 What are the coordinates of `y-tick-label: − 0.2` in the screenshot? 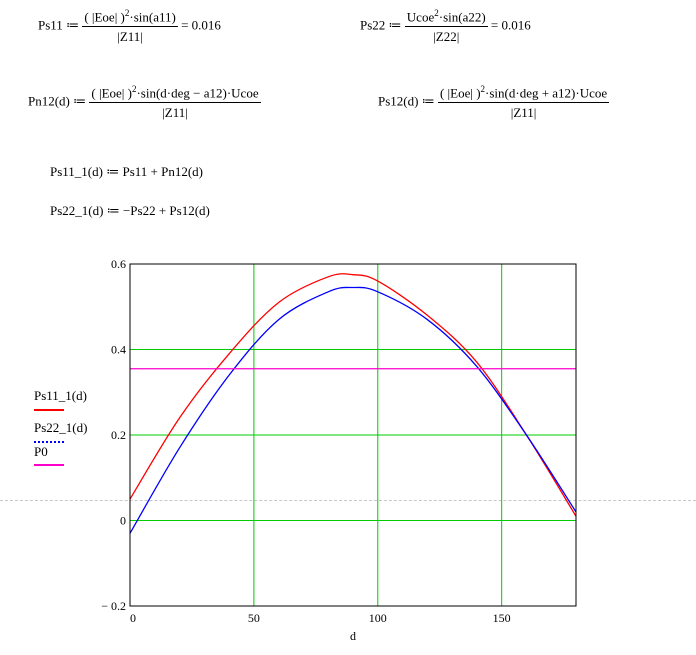 It's located at (113, 606).